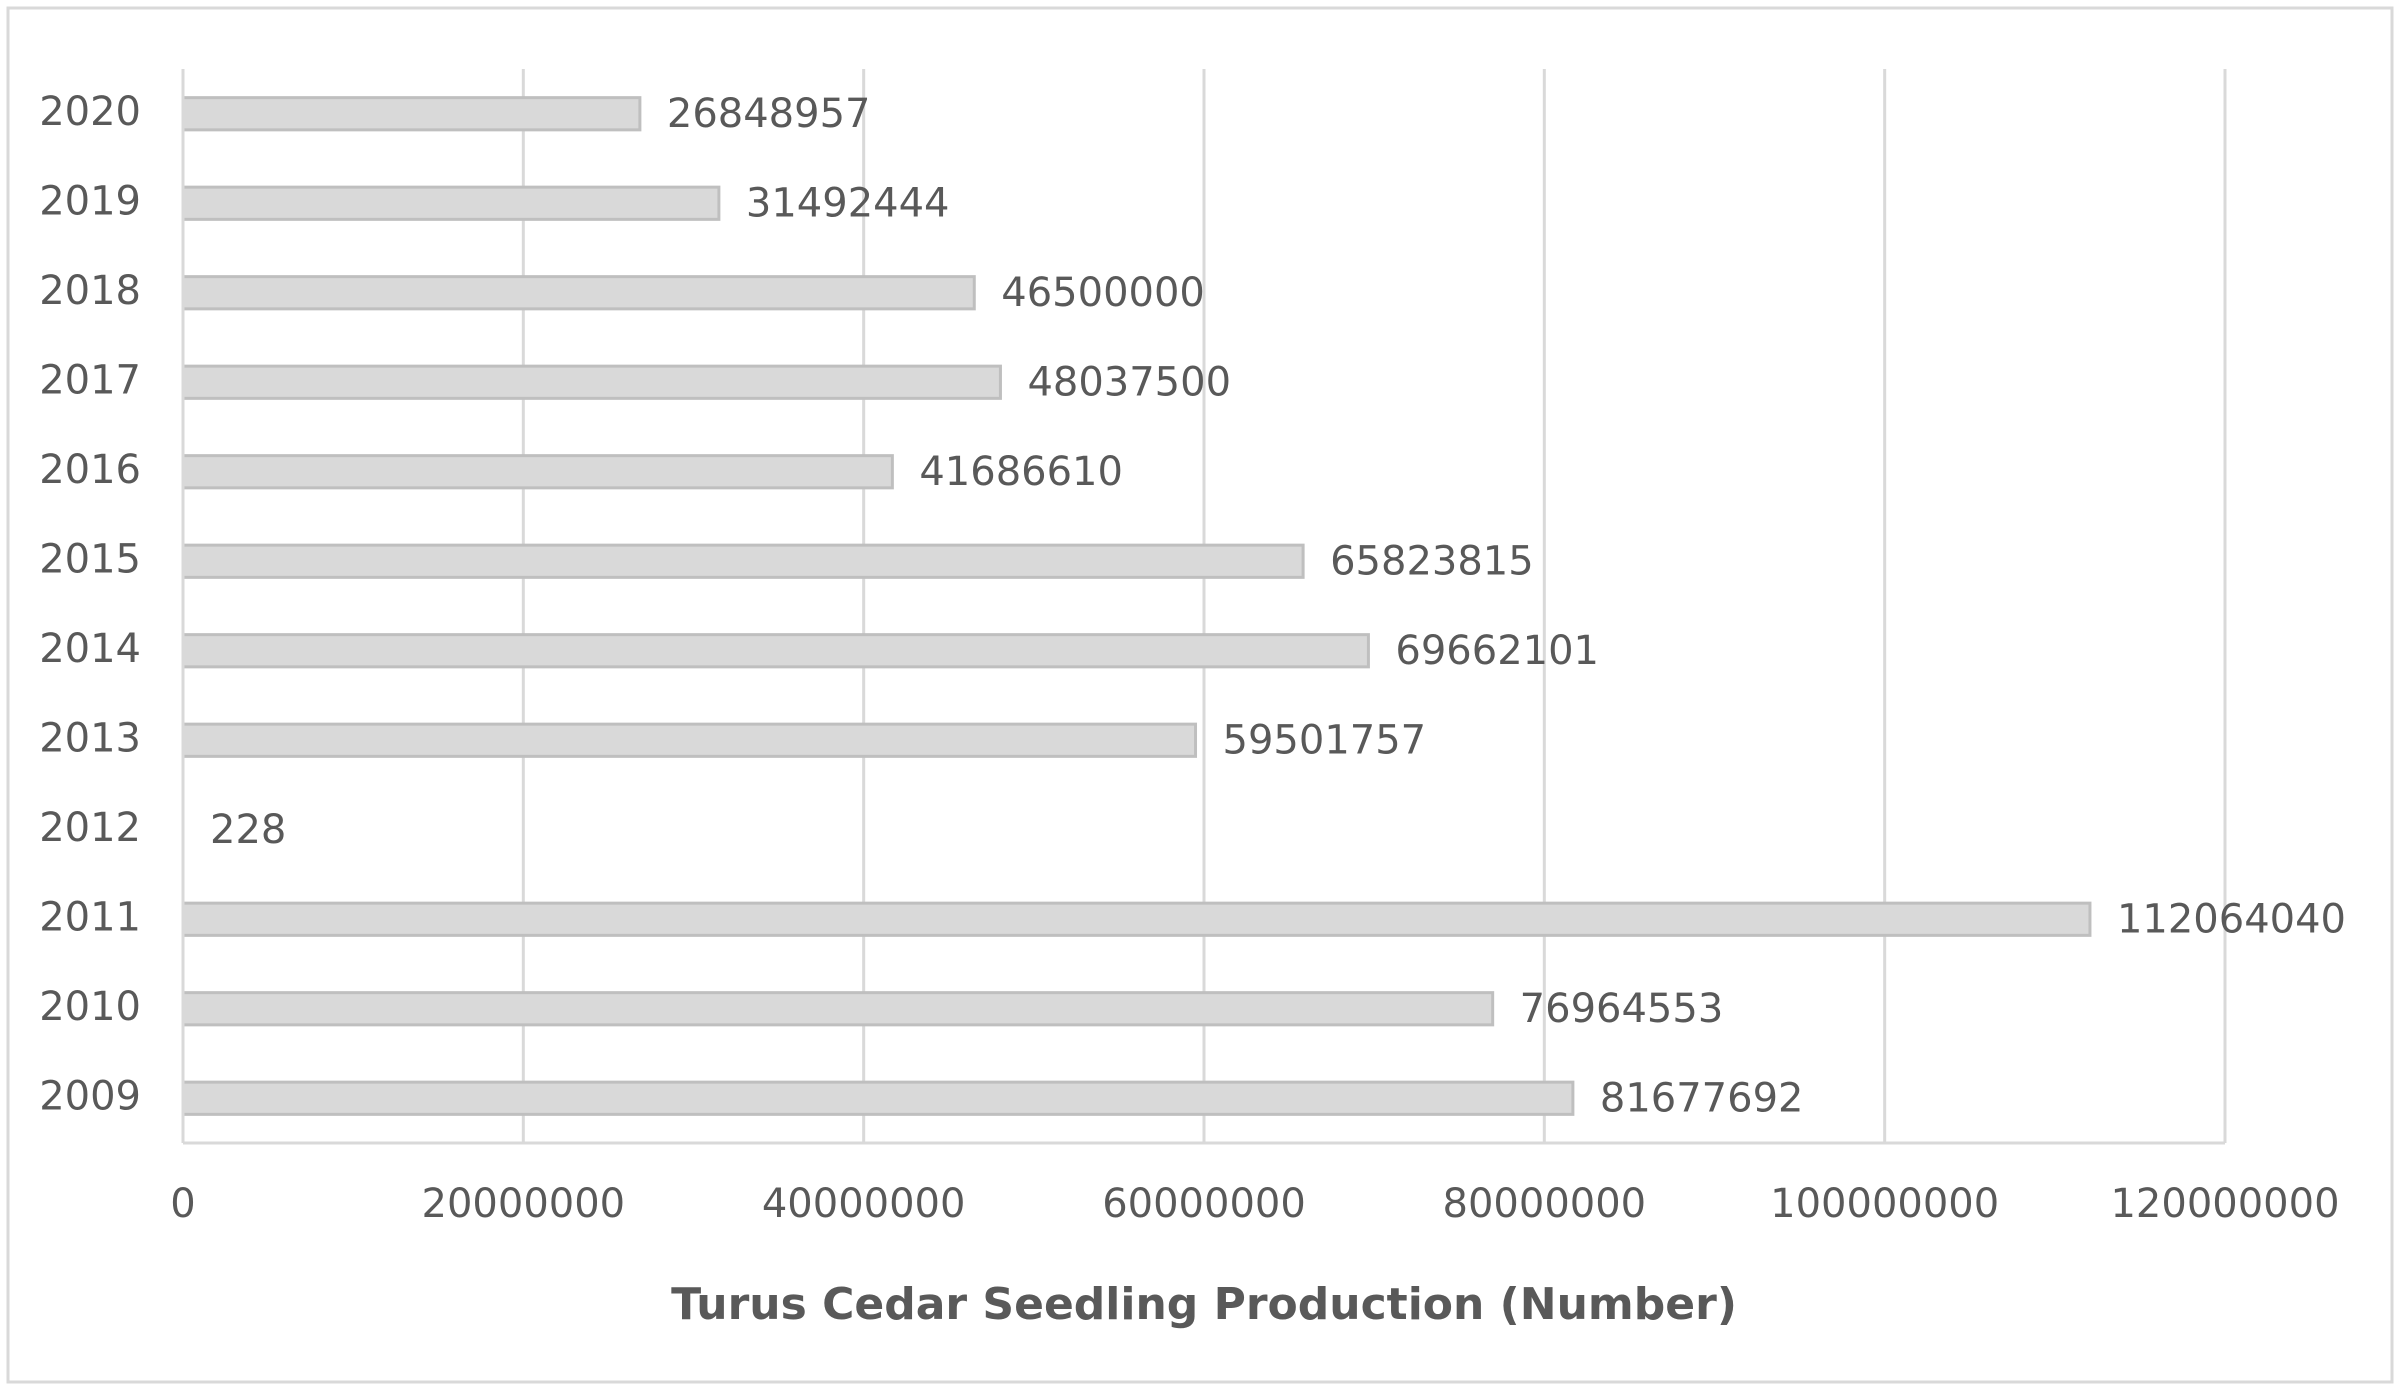 This screenshot has width=2400, height=1391. Describe the element at coordinates (1021, 472) in the screenshot. I see `value-label: 41686610` at that location.